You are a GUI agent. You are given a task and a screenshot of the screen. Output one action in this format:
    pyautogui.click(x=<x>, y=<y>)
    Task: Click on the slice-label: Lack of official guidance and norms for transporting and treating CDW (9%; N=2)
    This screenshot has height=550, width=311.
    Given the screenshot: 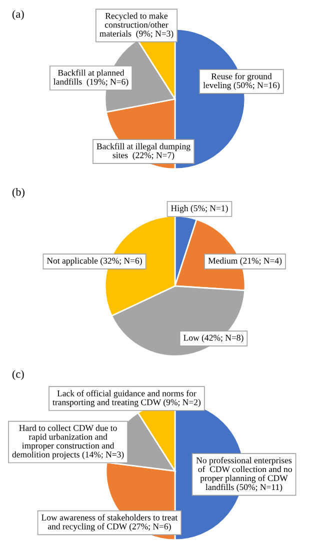 What is the action you would take?
    pyautogui.click(x=126, y=399)
    